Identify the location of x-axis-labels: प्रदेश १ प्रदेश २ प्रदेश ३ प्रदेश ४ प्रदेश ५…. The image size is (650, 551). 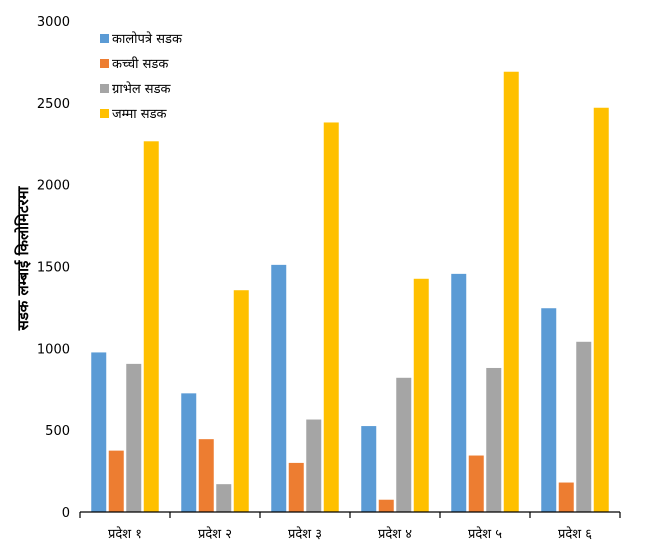
(350, 534).